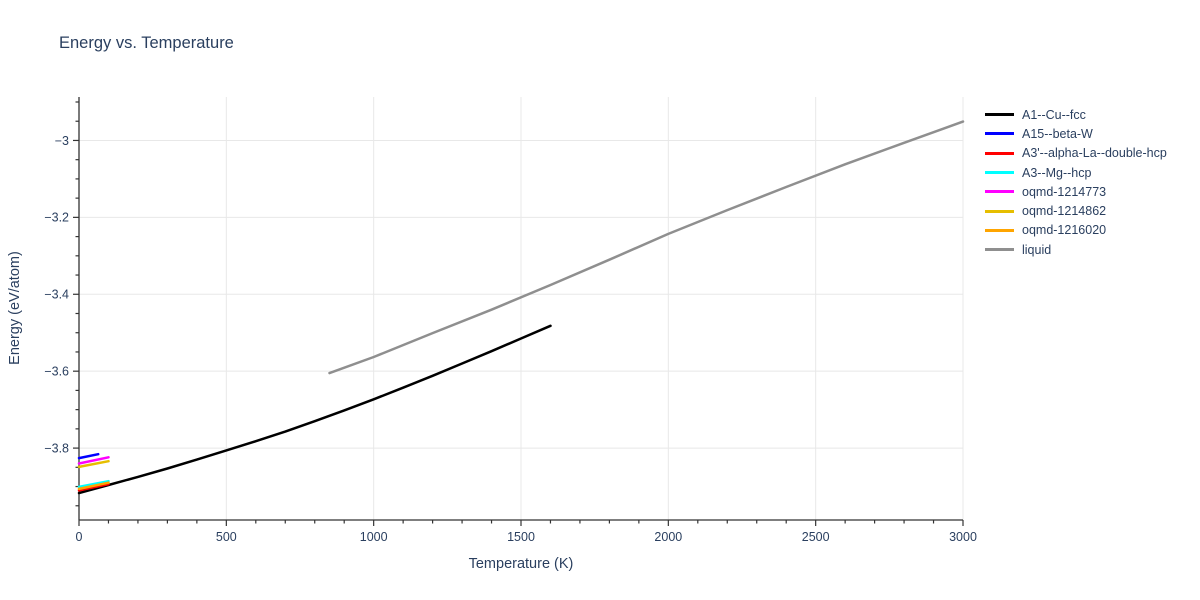 Image resolution: width=1200 pixels, height=600 pixels. Describe the element at coordinates (1094, 153) in the screenshot. I see `legend-label: A3'--alpha-La--double-hcp` at that location.